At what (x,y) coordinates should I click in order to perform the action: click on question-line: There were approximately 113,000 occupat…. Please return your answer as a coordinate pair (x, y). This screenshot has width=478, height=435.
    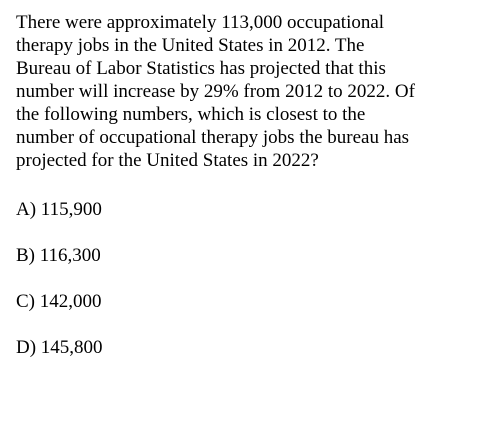
    Looking at the image, I should click on (200, 22).